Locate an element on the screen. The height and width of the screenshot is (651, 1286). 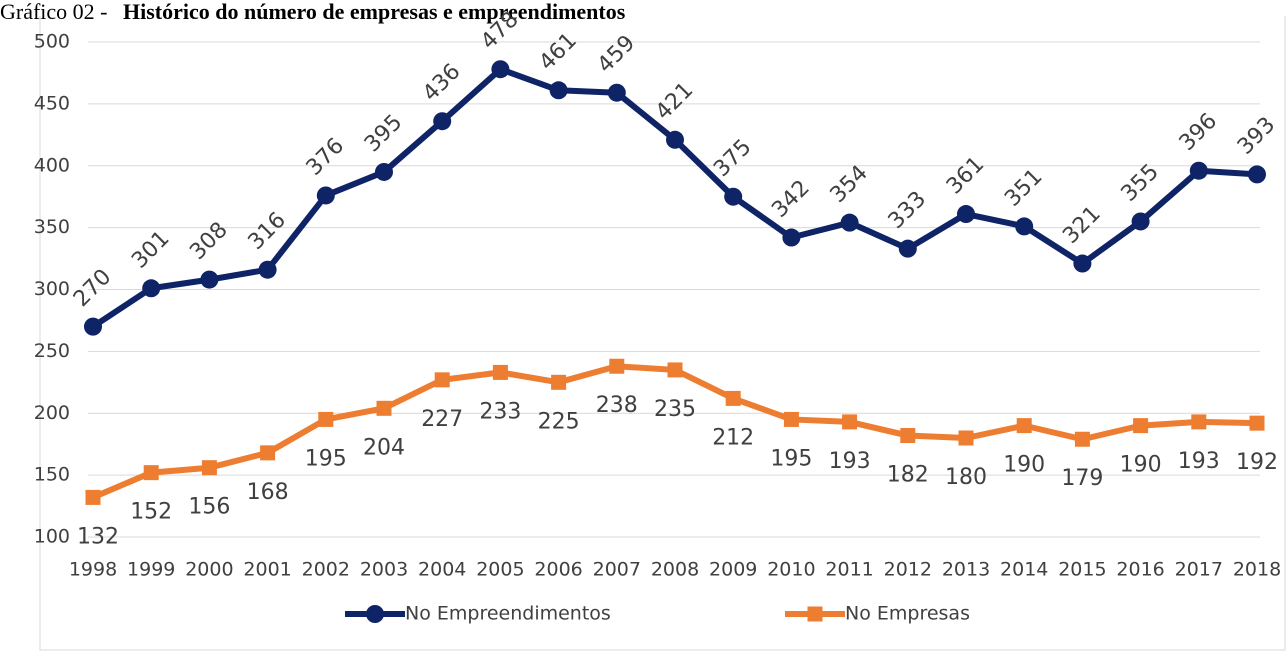
y-tick-label: 500 is located at coordinates (52, 42).